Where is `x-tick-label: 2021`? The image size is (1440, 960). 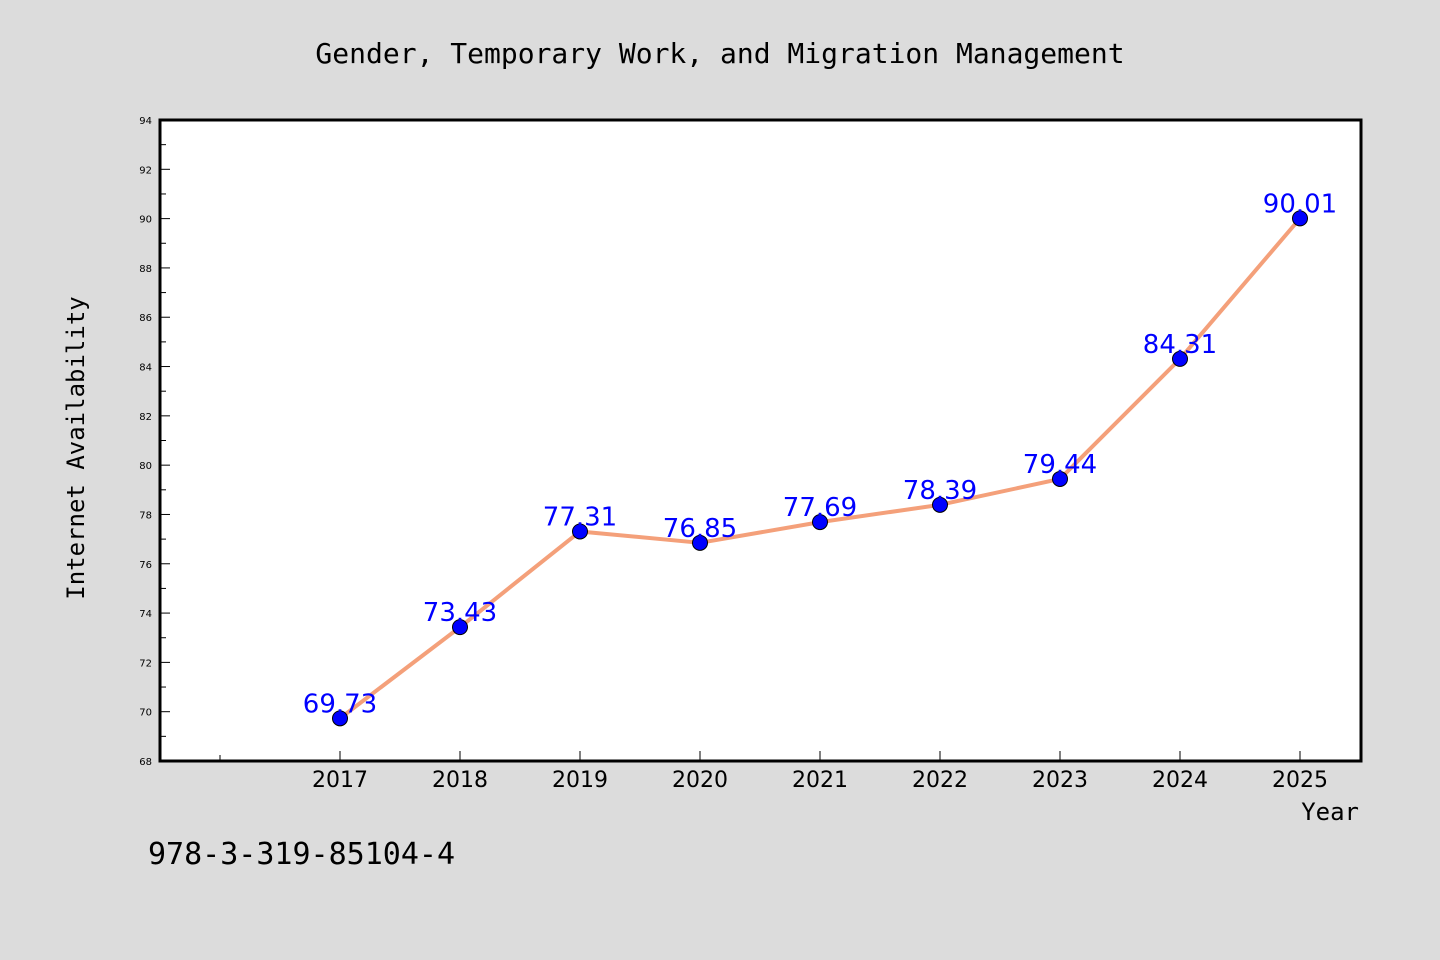
x-tick-label: 2021 is located at coordinates (820, 780).